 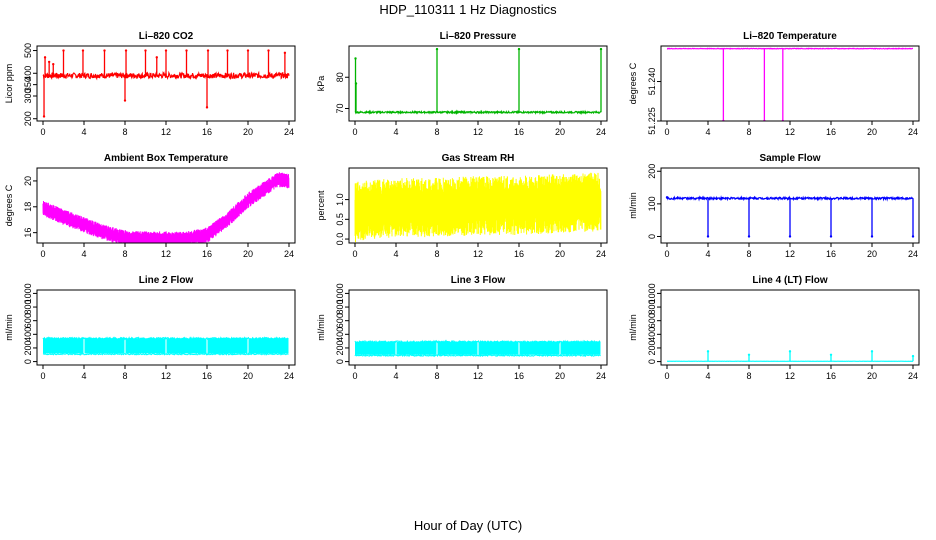 What do you see at coordinates (652, 347) in the screenshot?
I see `y-tick-label: 200` at bounding box center [652, 347].